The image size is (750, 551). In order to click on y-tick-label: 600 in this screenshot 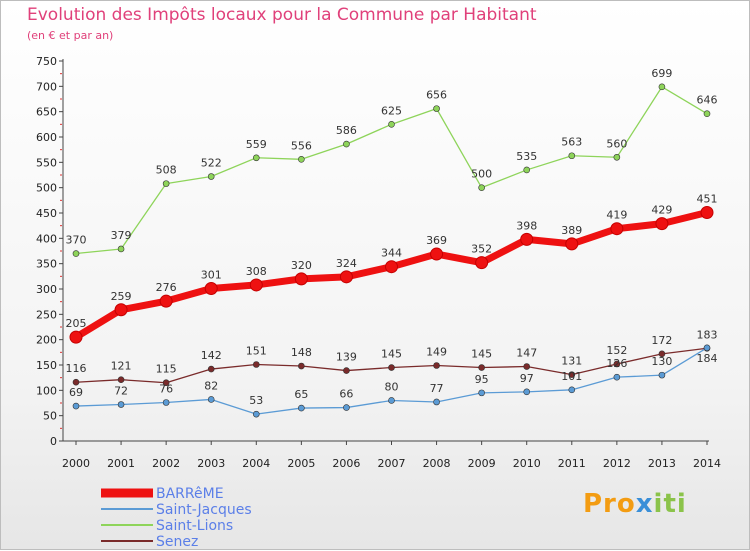, I will do `click(46, 137)`.